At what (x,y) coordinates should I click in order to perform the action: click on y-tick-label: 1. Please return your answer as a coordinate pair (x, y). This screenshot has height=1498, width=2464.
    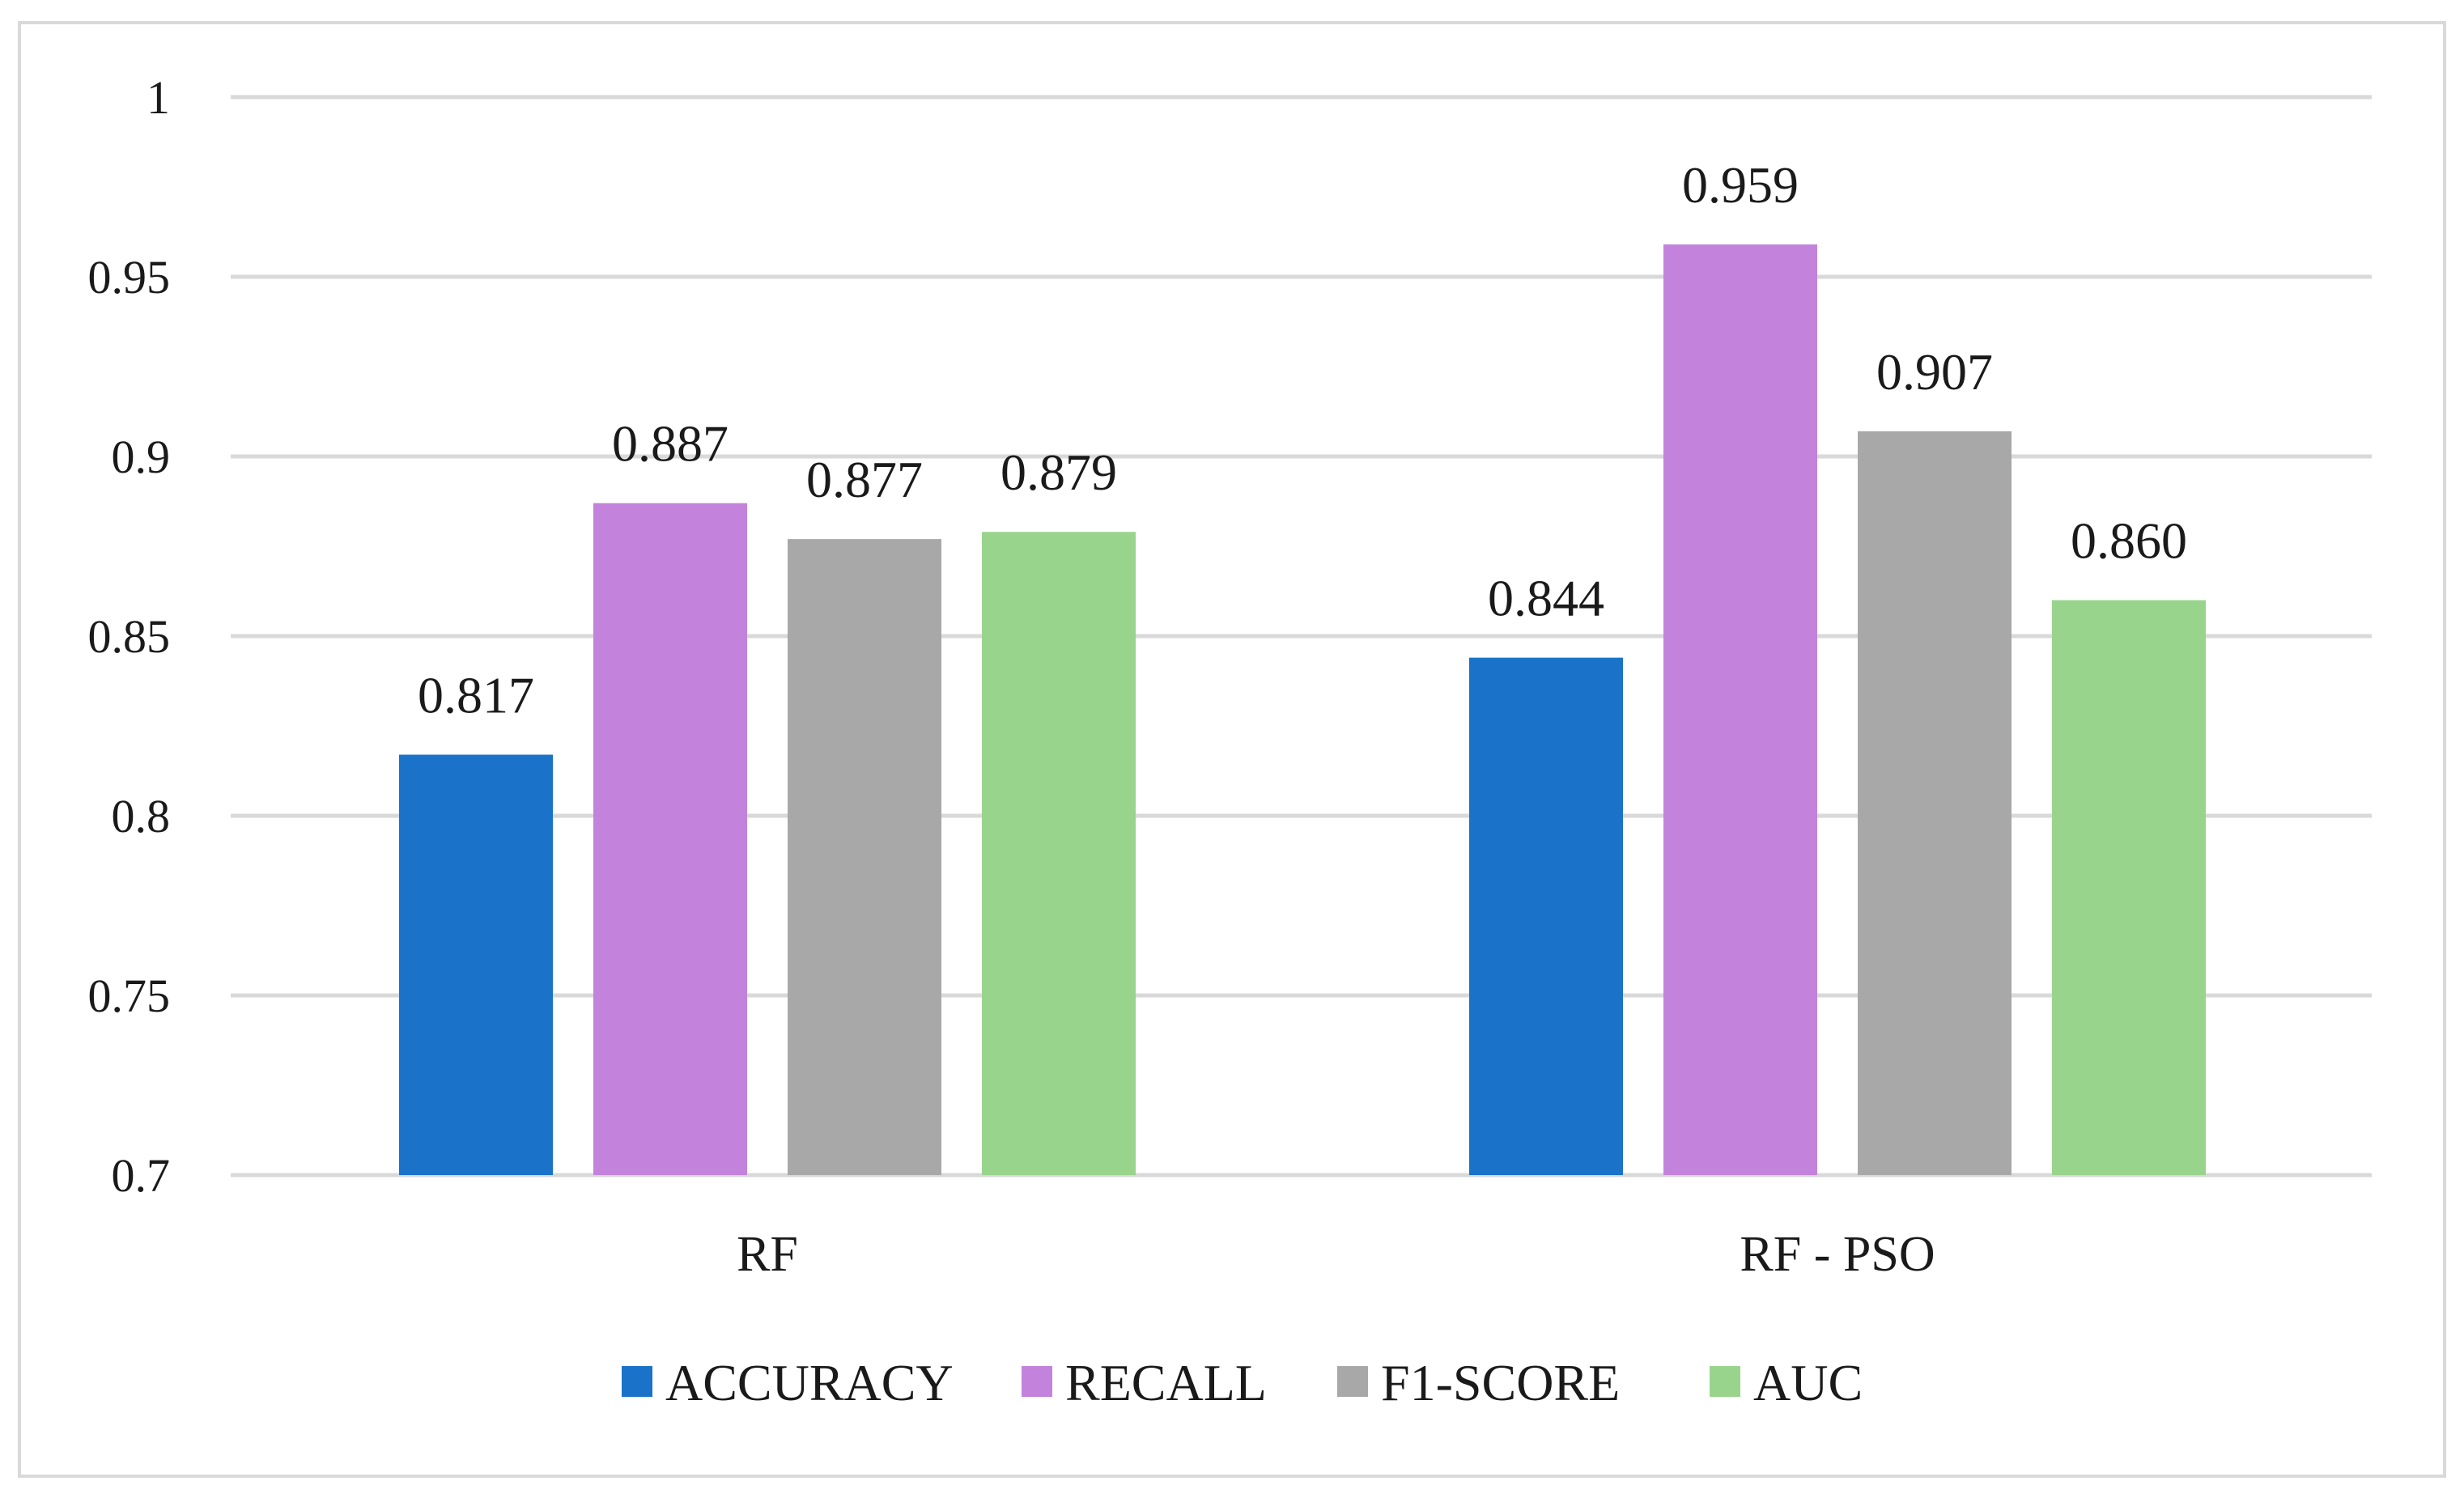
    Looking at the image, I should click on (159, 97).